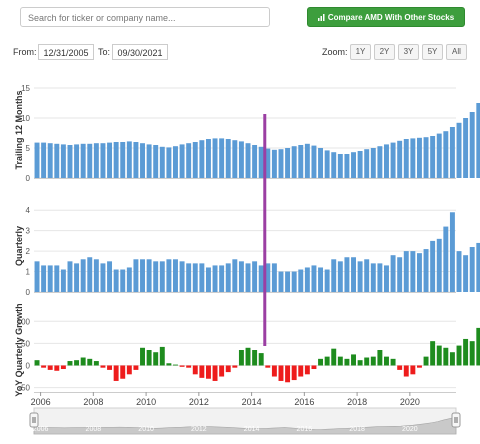  I want to click on y-tick-label: 1, so click(28, 272).